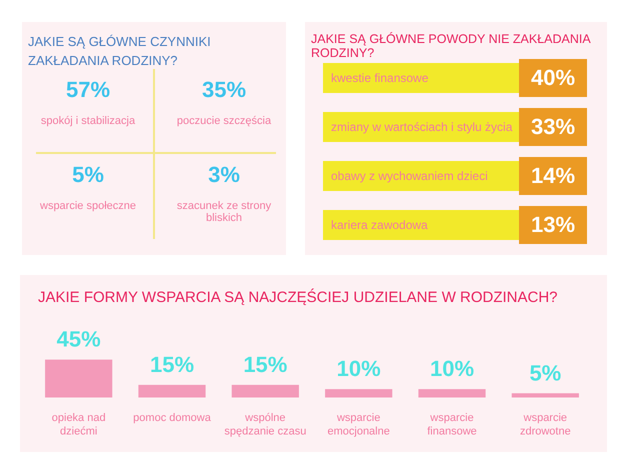 The height and width of the screenshot is (472, 629). What do you see at coordinates (553, 175) in the screenshot?
I see `text: 14%` at bounding box center [553, 175].